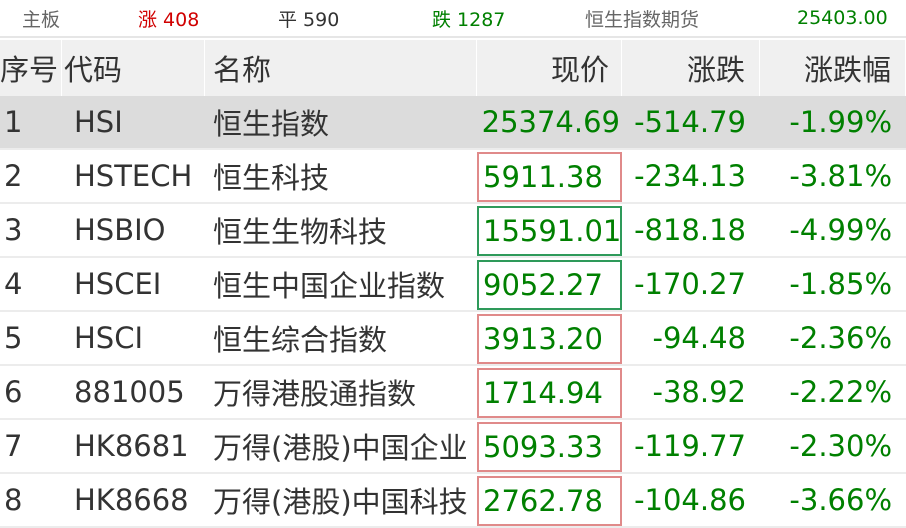  I want to click on row-pct: -1.99%, so click(840, 122).